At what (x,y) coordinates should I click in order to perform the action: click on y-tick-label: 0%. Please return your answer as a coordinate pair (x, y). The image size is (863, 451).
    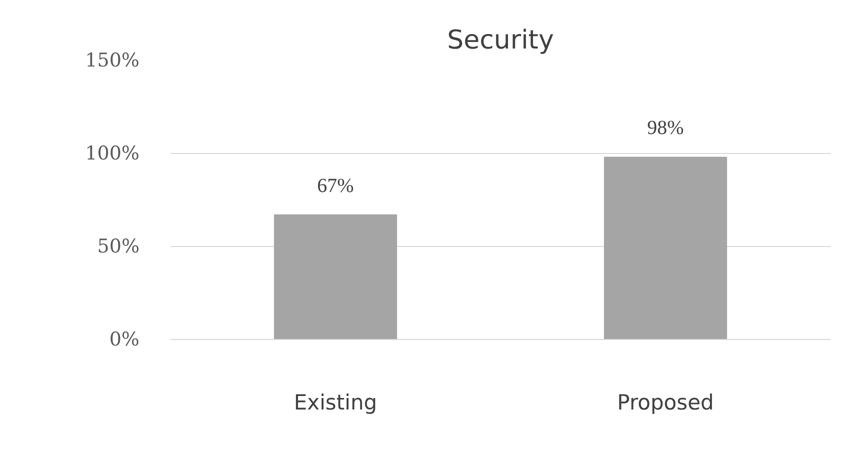
    Looking at the image, I should click on (124, 339).